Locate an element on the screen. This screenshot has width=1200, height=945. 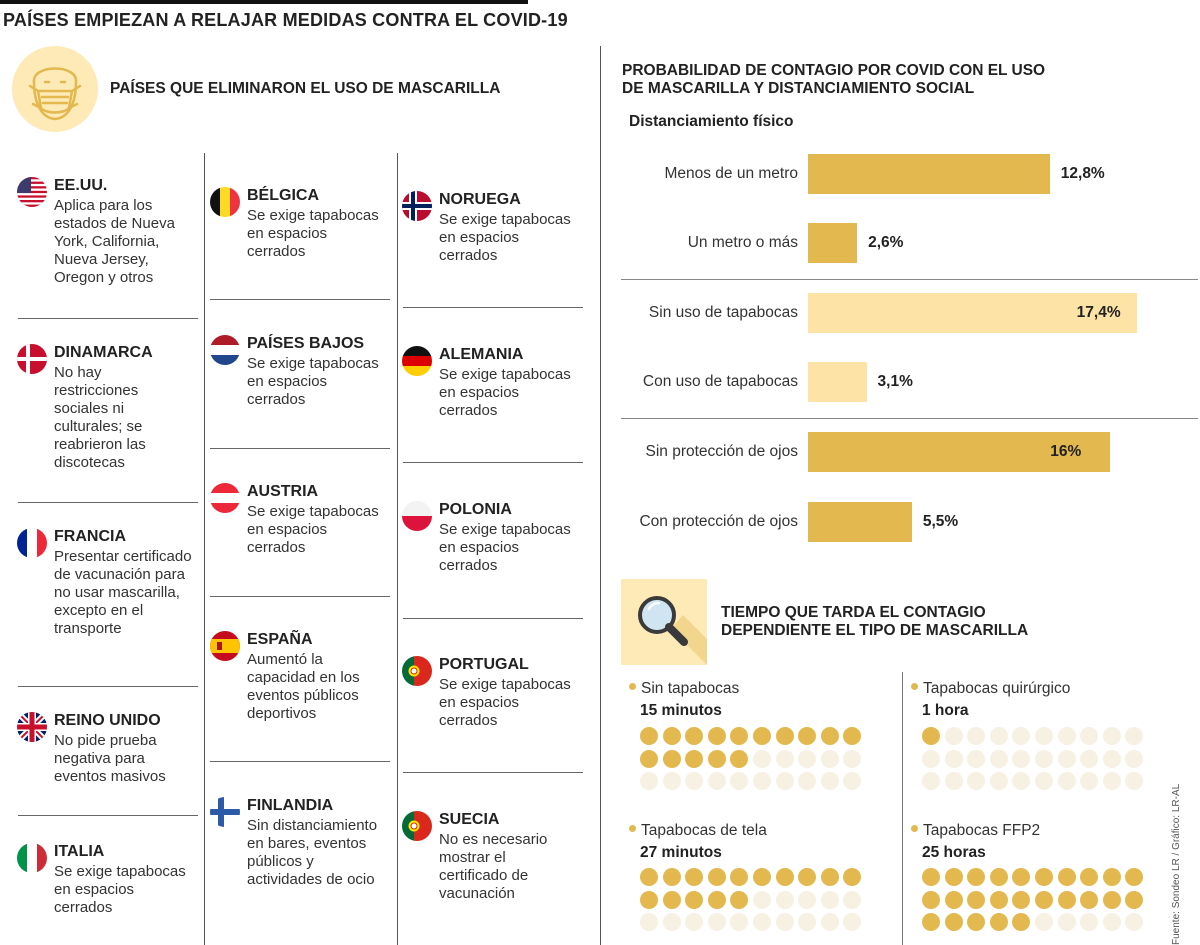
poland-flag-icon is located at coordinates (417, 516).